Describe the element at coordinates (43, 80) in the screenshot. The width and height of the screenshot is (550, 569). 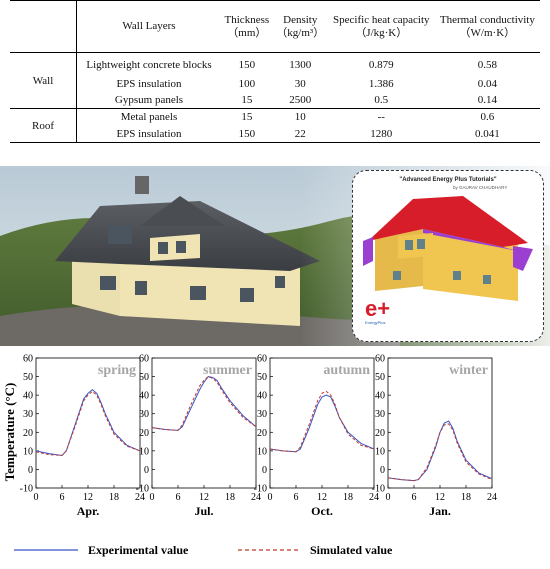
I see `group-wall: Wall` at that location.